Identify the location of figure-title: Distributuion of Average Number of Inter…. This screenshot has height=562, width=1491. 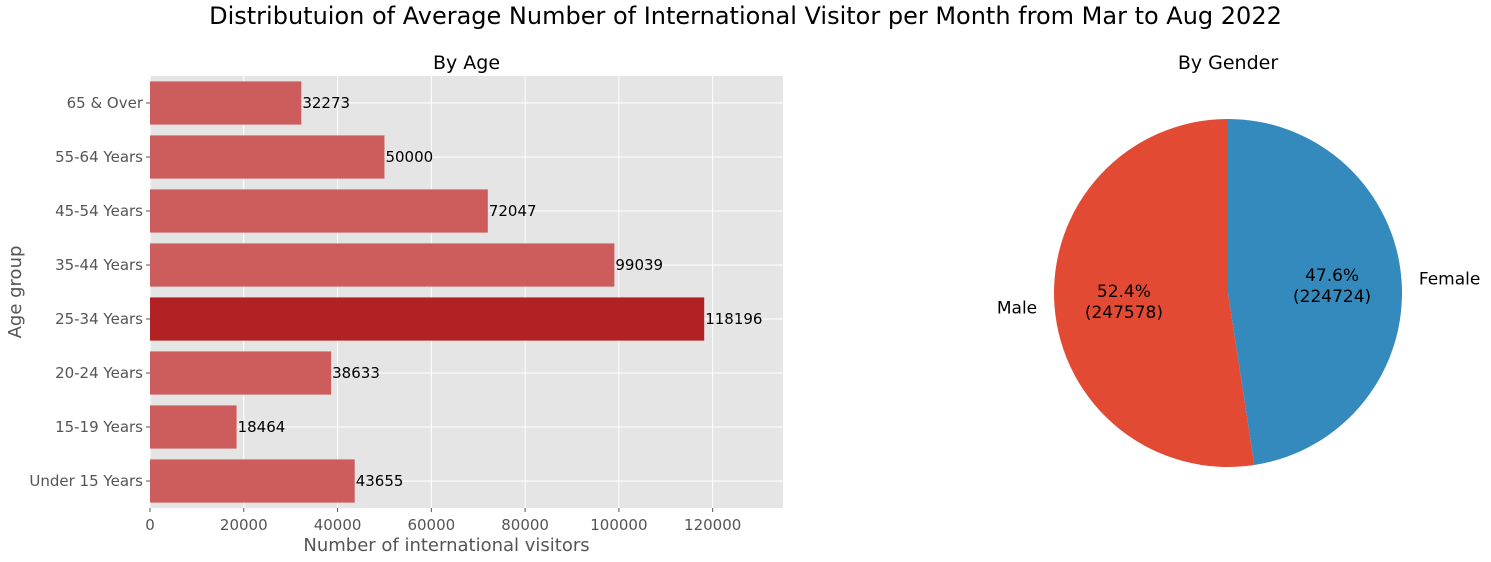
(745, 16).